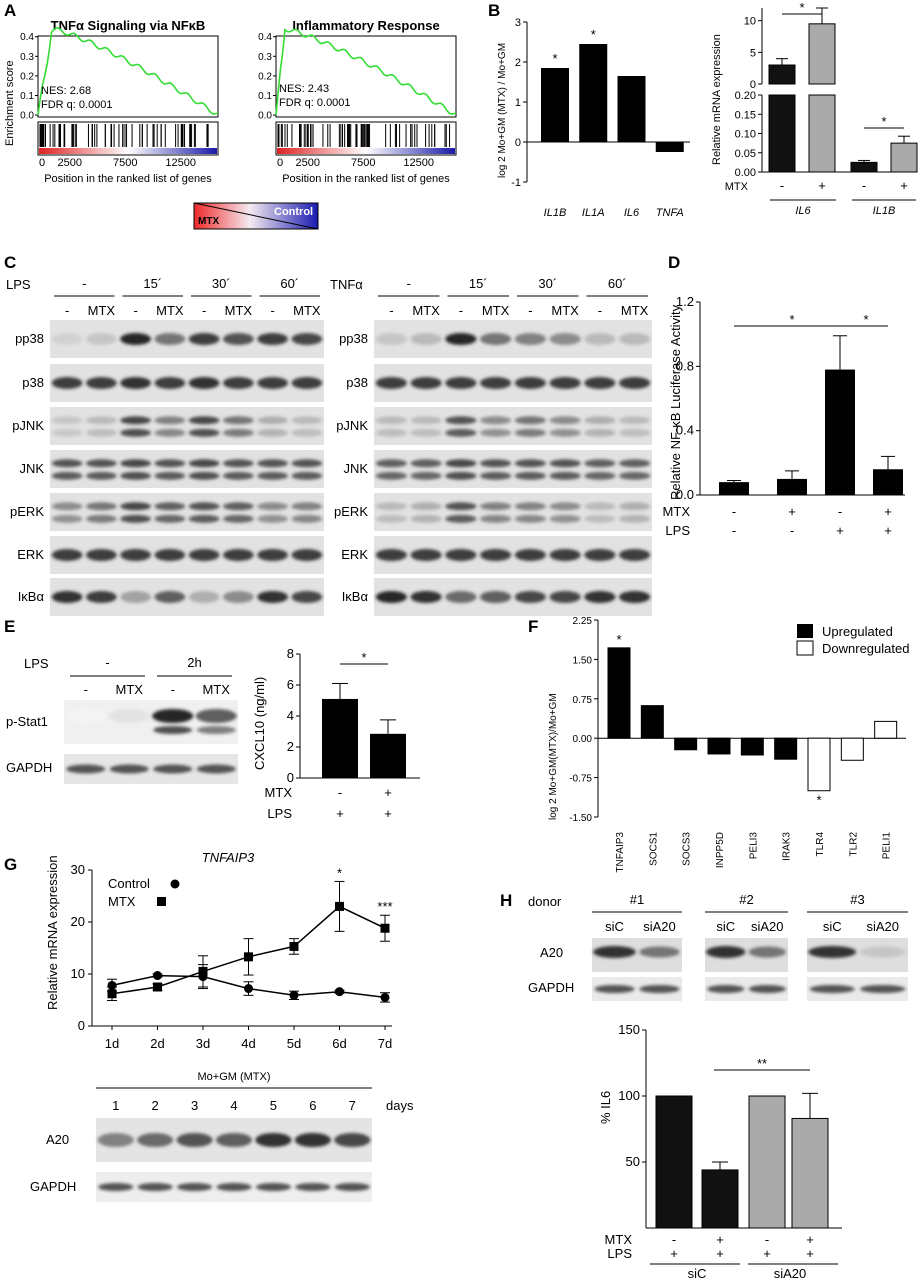 Image resolution: width=921 pixels, height=1280 pixels. I want to click on g-title: TNFAIP3, so click(228, 857).